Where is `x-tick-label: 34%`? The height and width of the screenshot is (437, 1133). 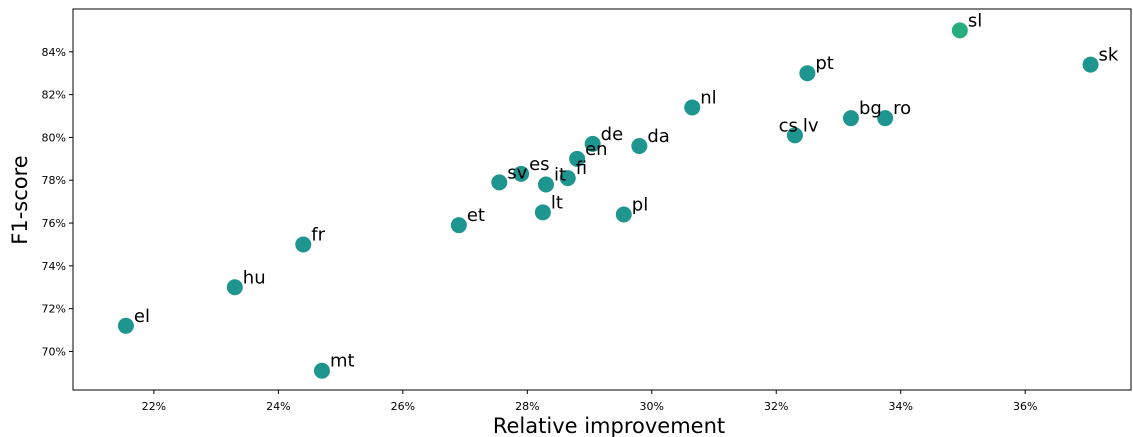 x-tick-label: 34% is located at coordinates (901, 406).